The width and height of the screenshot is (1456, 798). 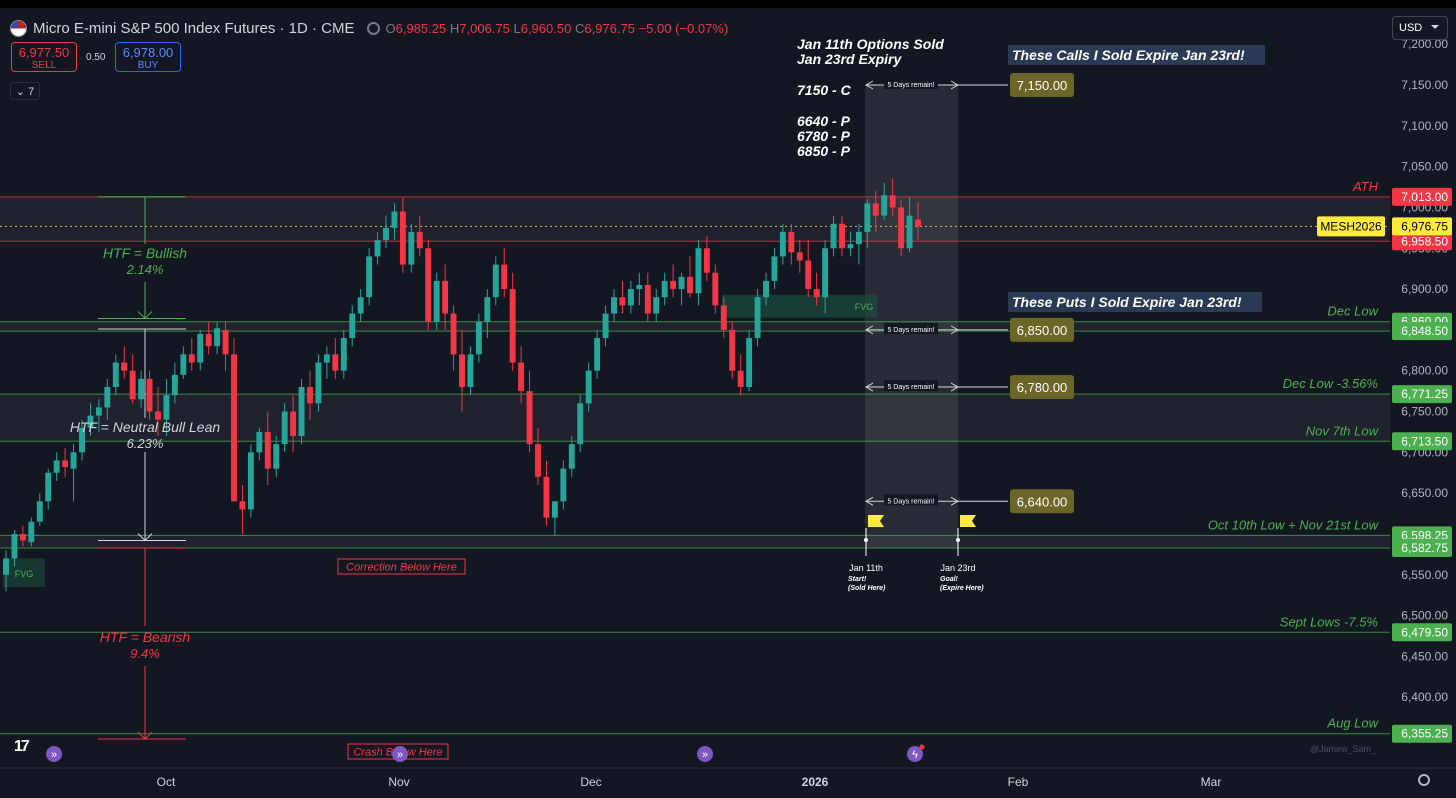 What do you see at coordinates (958, 540) in the screenshot?
I see `goal-marker-dot` at bounding box center [958, 540].